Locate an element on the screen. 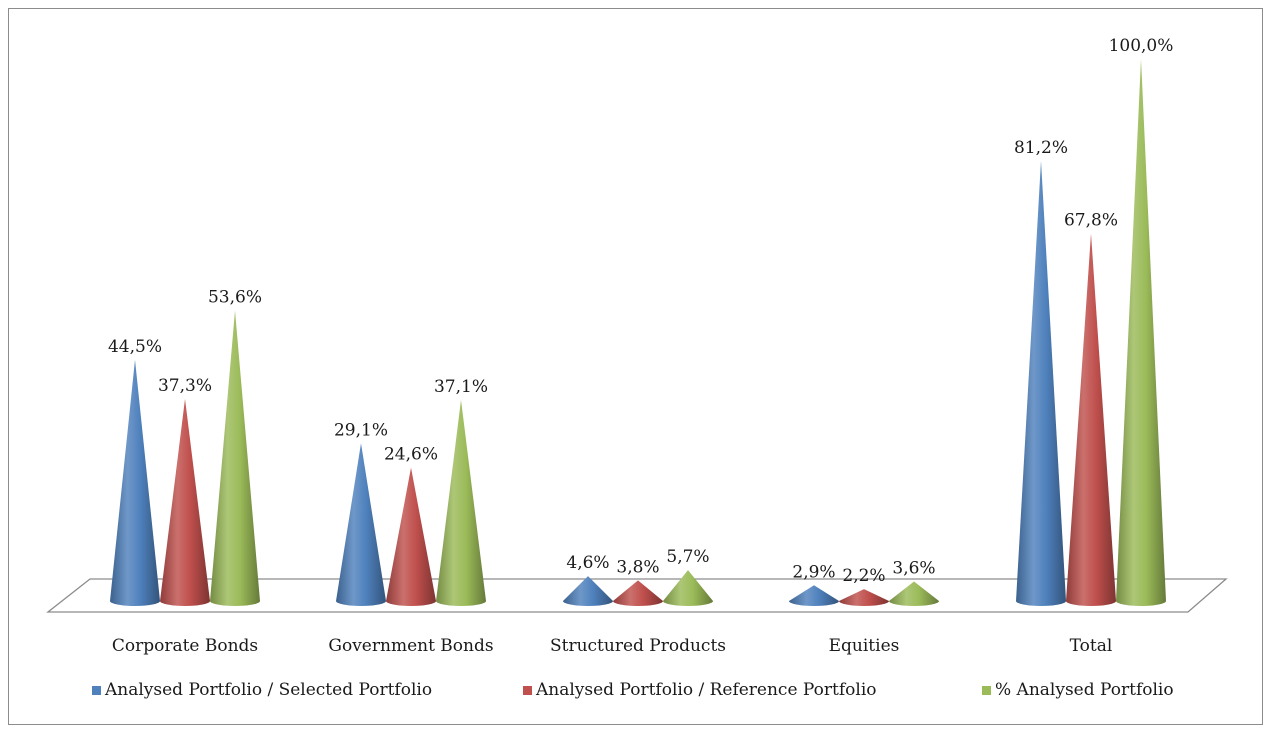 The width and height of the screenshot is (1271, 733). data-label-corporate-bonds-series-1: 44,5% is located at coordinates (135, 347).